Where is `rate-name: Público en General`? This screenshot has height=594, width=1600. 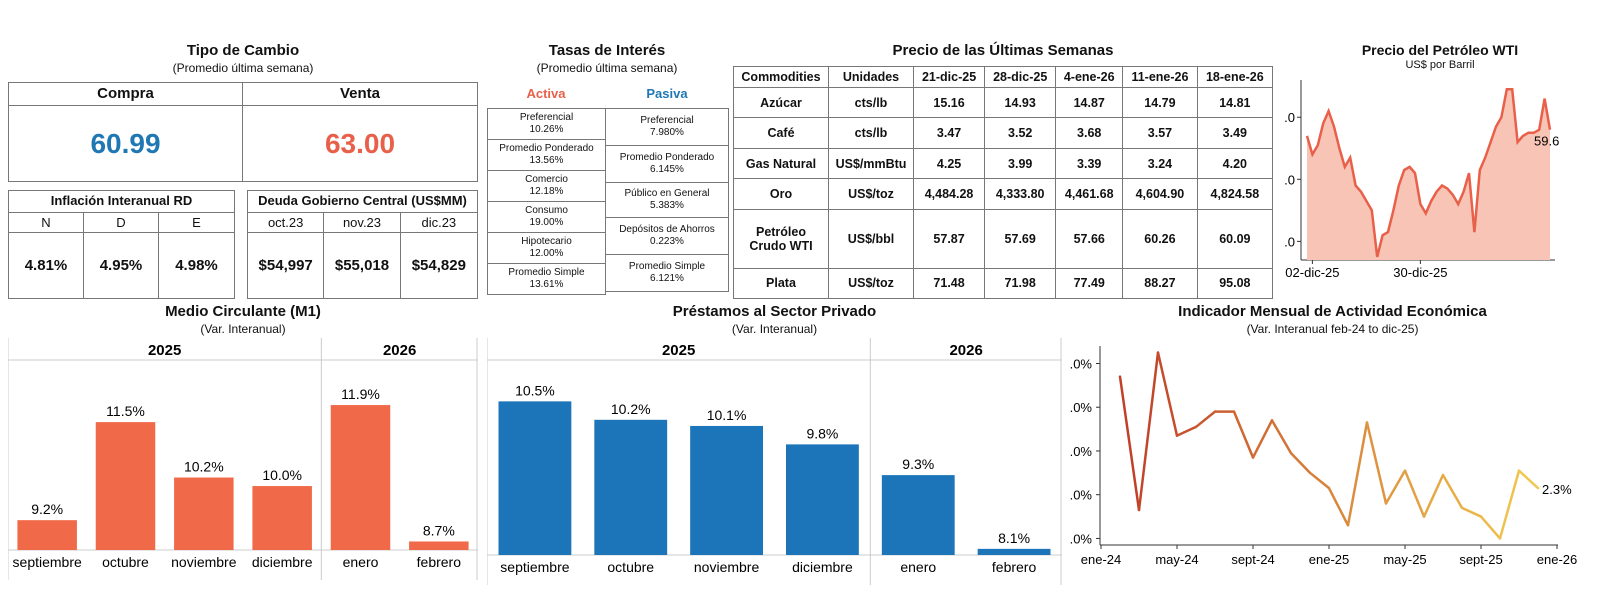 rate-name: Público en General is located at coordinates (667, 193).